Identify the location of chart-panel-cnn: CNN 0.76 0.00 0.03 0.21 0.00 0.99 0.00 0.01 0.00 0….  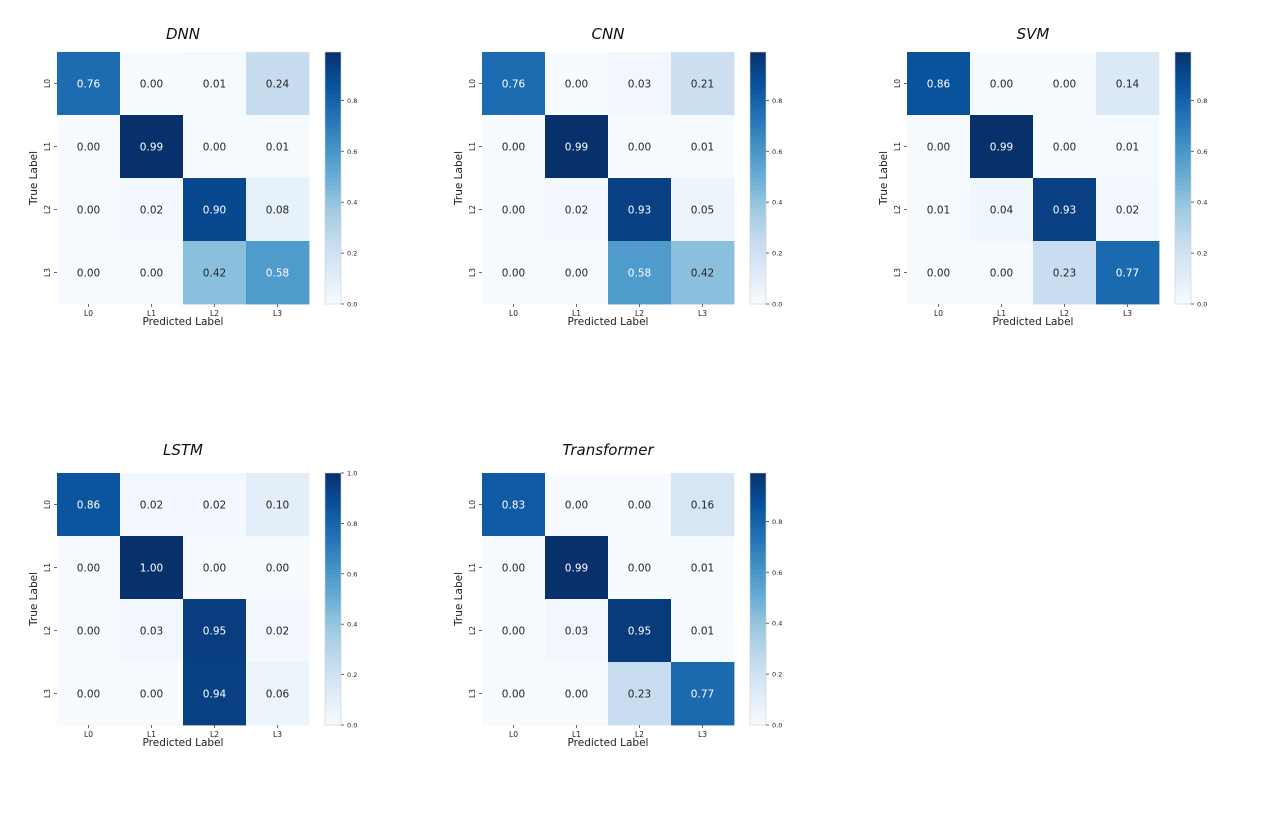
(617, 176).